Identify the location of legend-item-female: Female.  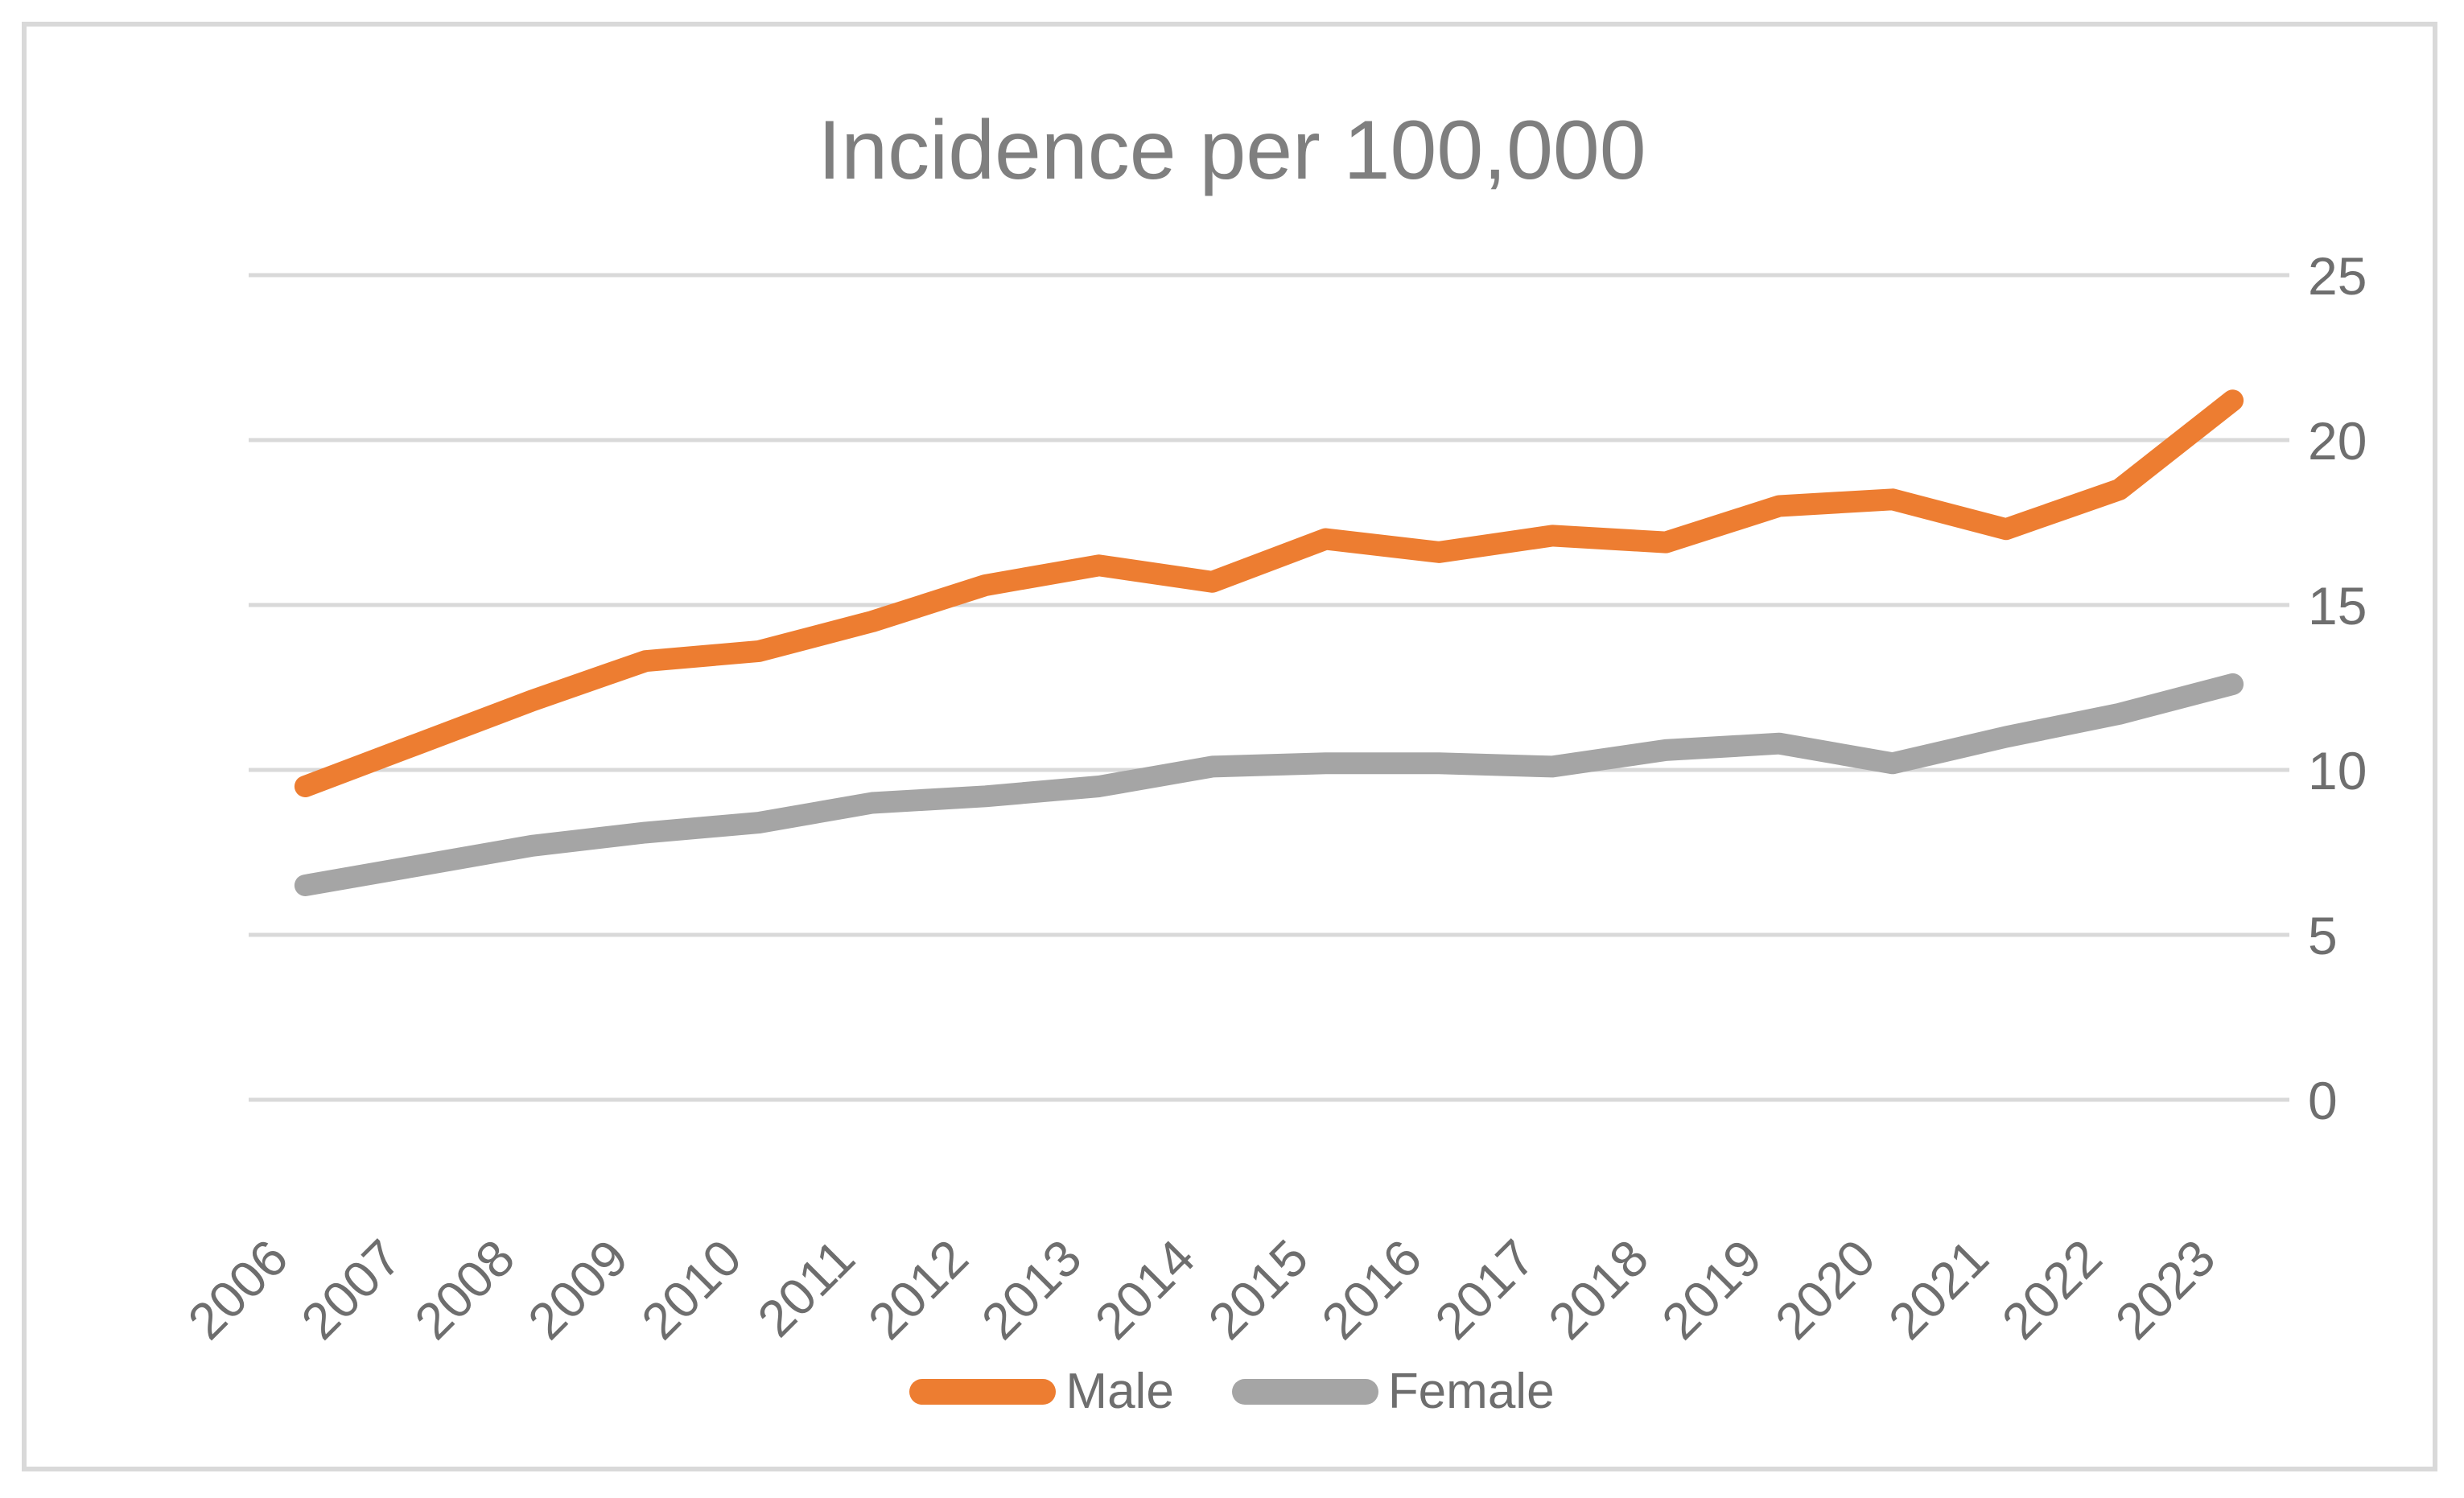
(1393, 1391).